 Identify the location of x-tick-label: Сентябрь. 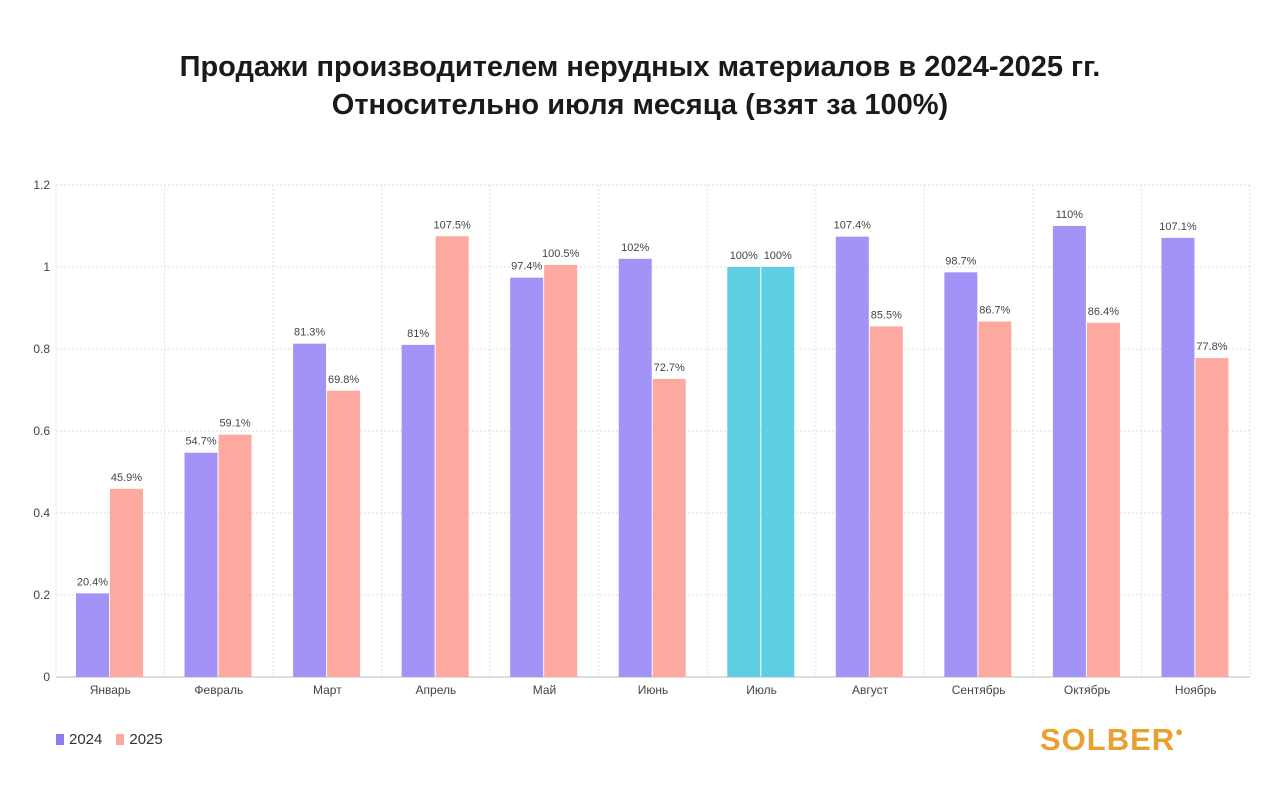
(979, 690).